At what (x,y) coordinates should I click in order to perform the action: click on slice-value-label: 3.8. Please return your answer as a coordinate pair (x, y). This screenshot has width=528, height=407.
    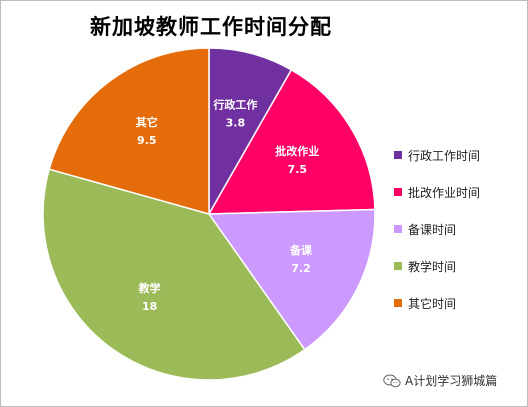
    Looking at the image, I should click on (236, 123).